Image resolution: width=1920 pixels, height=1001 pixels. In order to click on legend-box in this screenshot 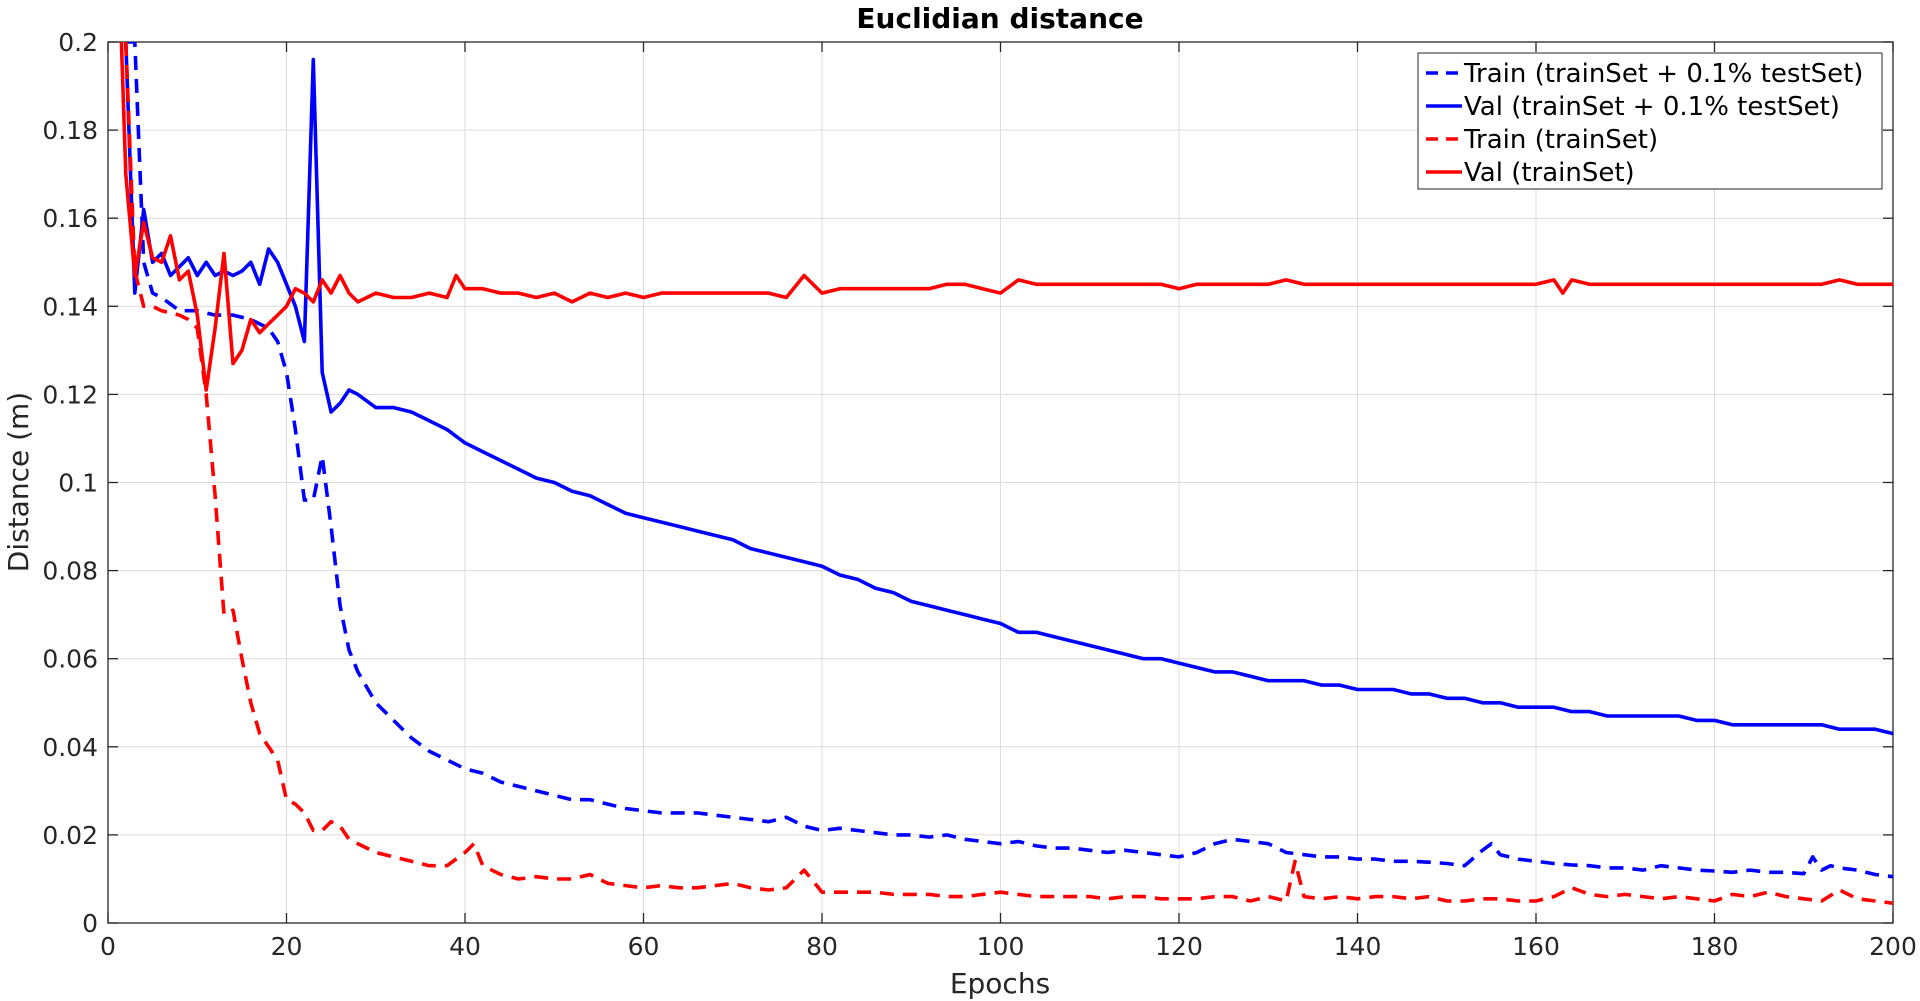, I will do `click(1650, 121)`.